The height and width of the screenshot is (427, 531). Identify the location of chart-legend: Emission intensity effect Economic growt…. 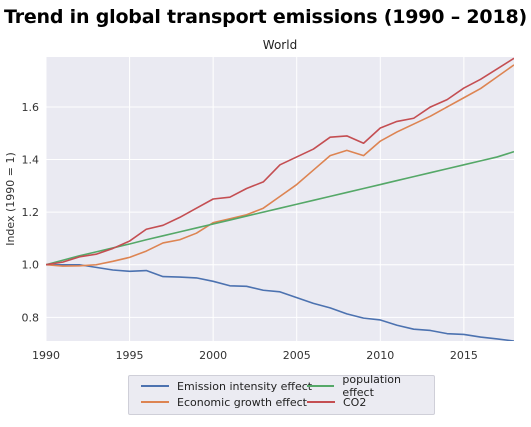
(281, 394).